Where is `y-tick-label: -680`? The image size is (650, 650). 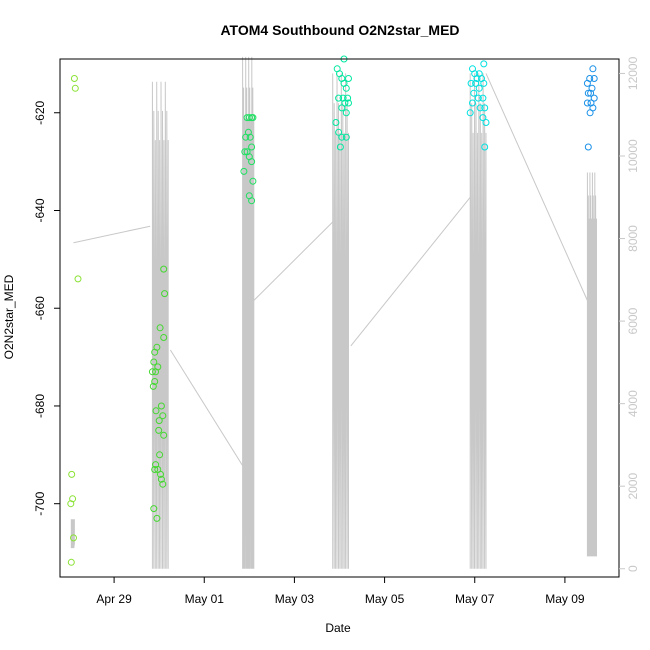 y-tick-label: -680 is located at coordinates (40, 406).